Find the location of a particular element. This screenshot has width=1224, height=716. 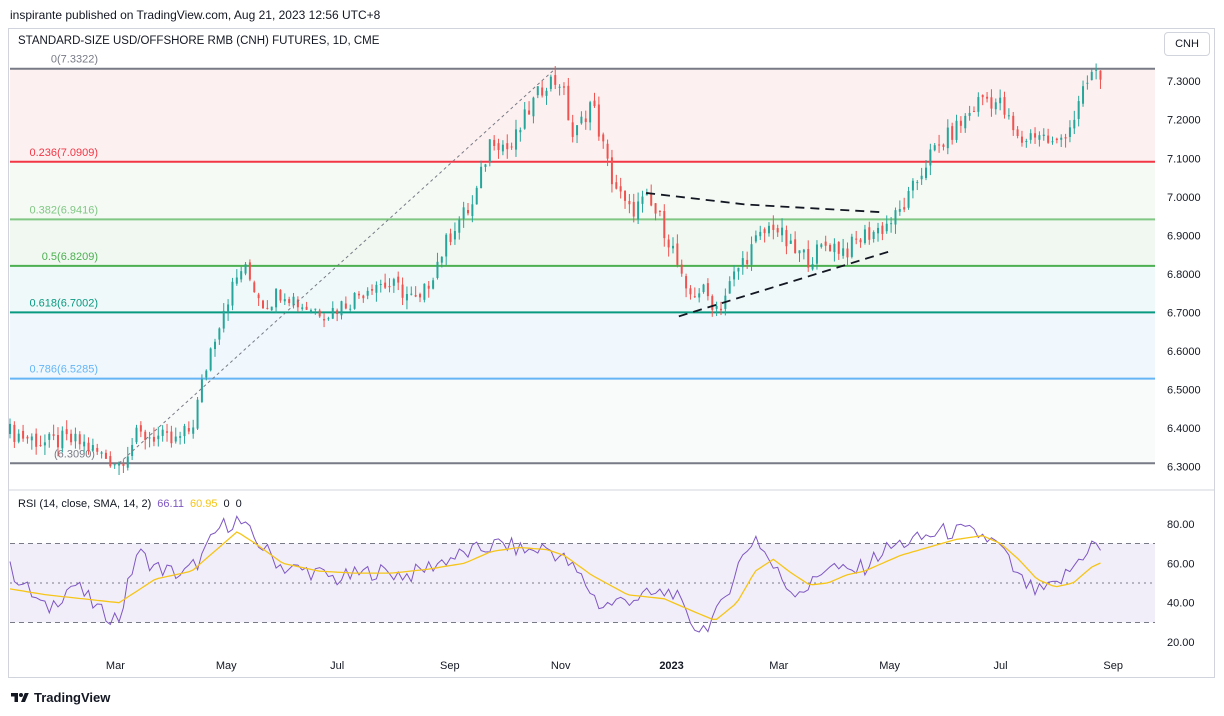

tradingview-footer: TradingView is located at coordinates (60, 697).